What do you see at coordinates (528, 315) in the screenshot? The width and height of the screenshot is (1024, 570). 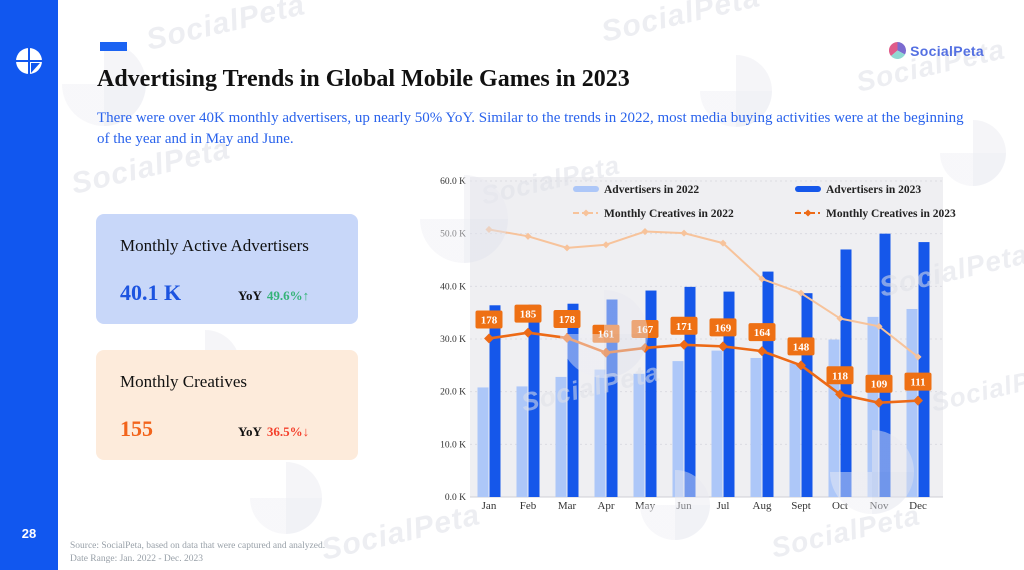 I see `svg-text: 185` at bounding box center [528, 315].